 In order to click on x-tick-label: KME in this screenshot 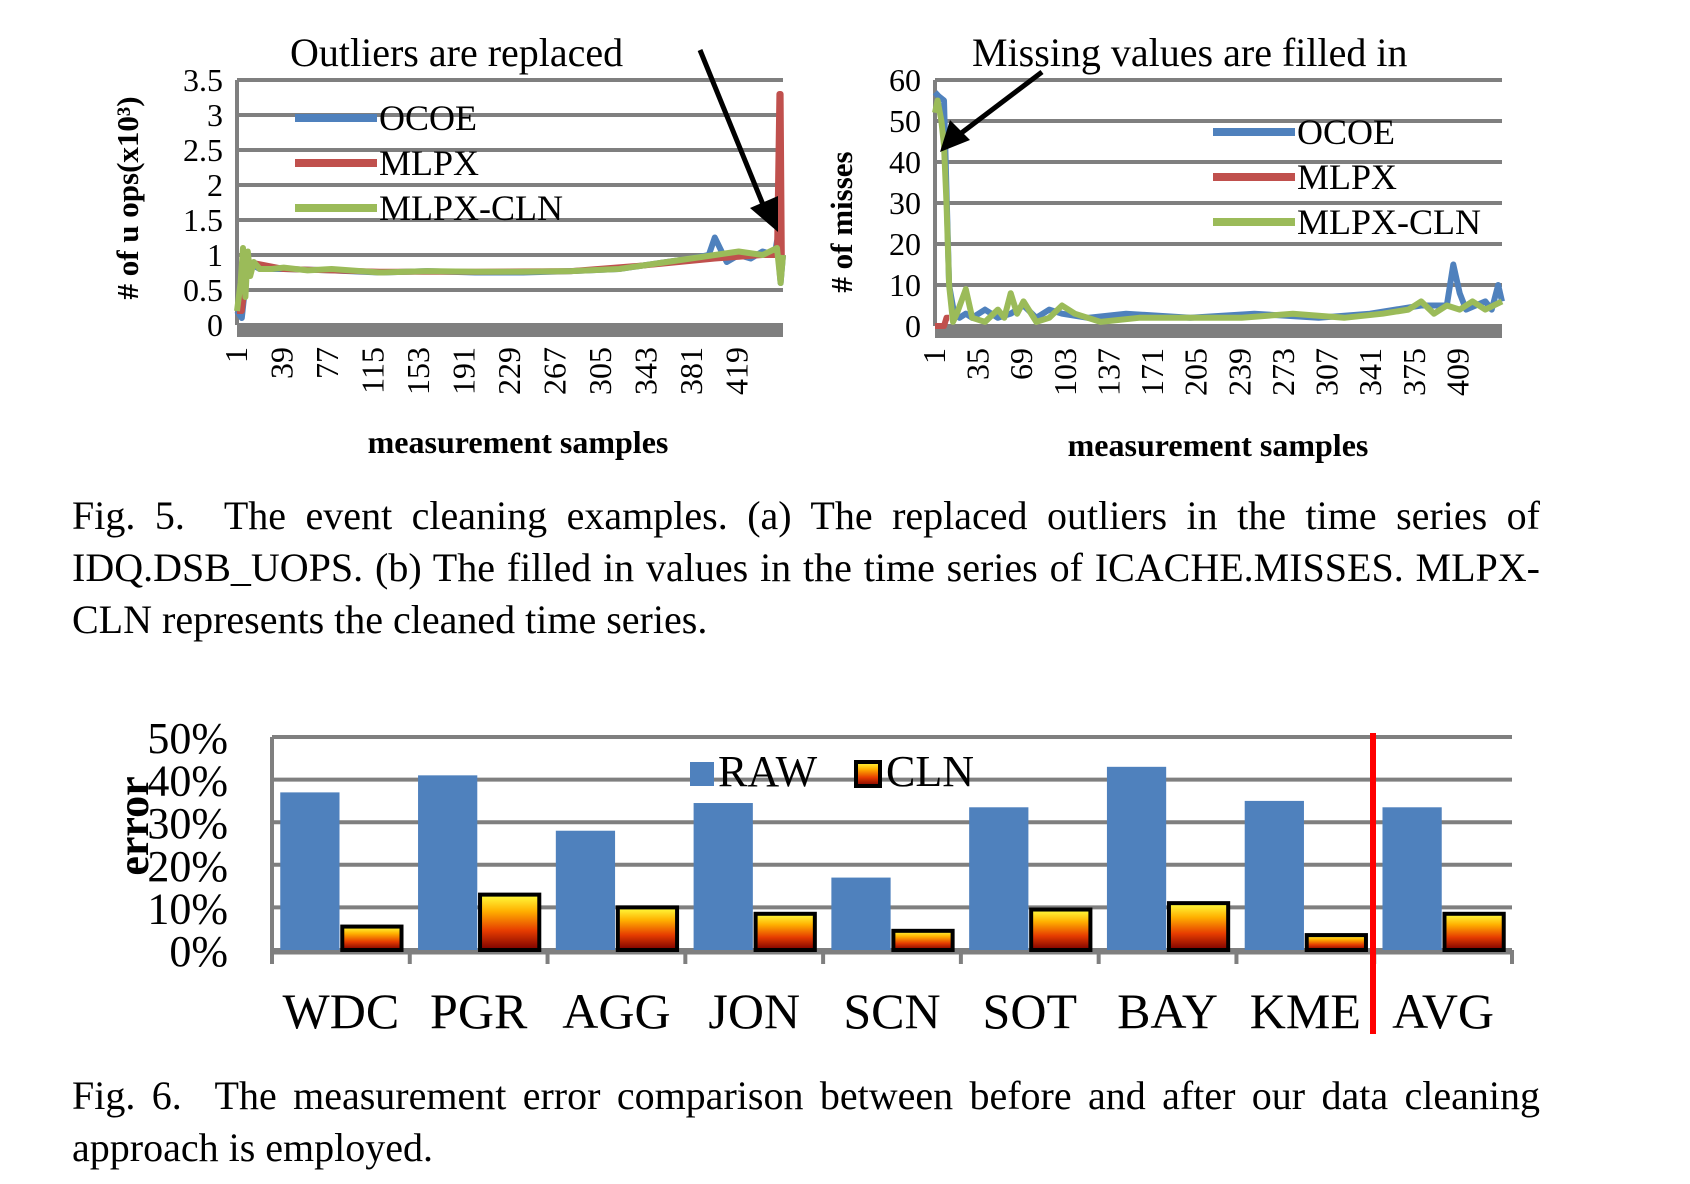, I will do `click(1305, 1011)`.